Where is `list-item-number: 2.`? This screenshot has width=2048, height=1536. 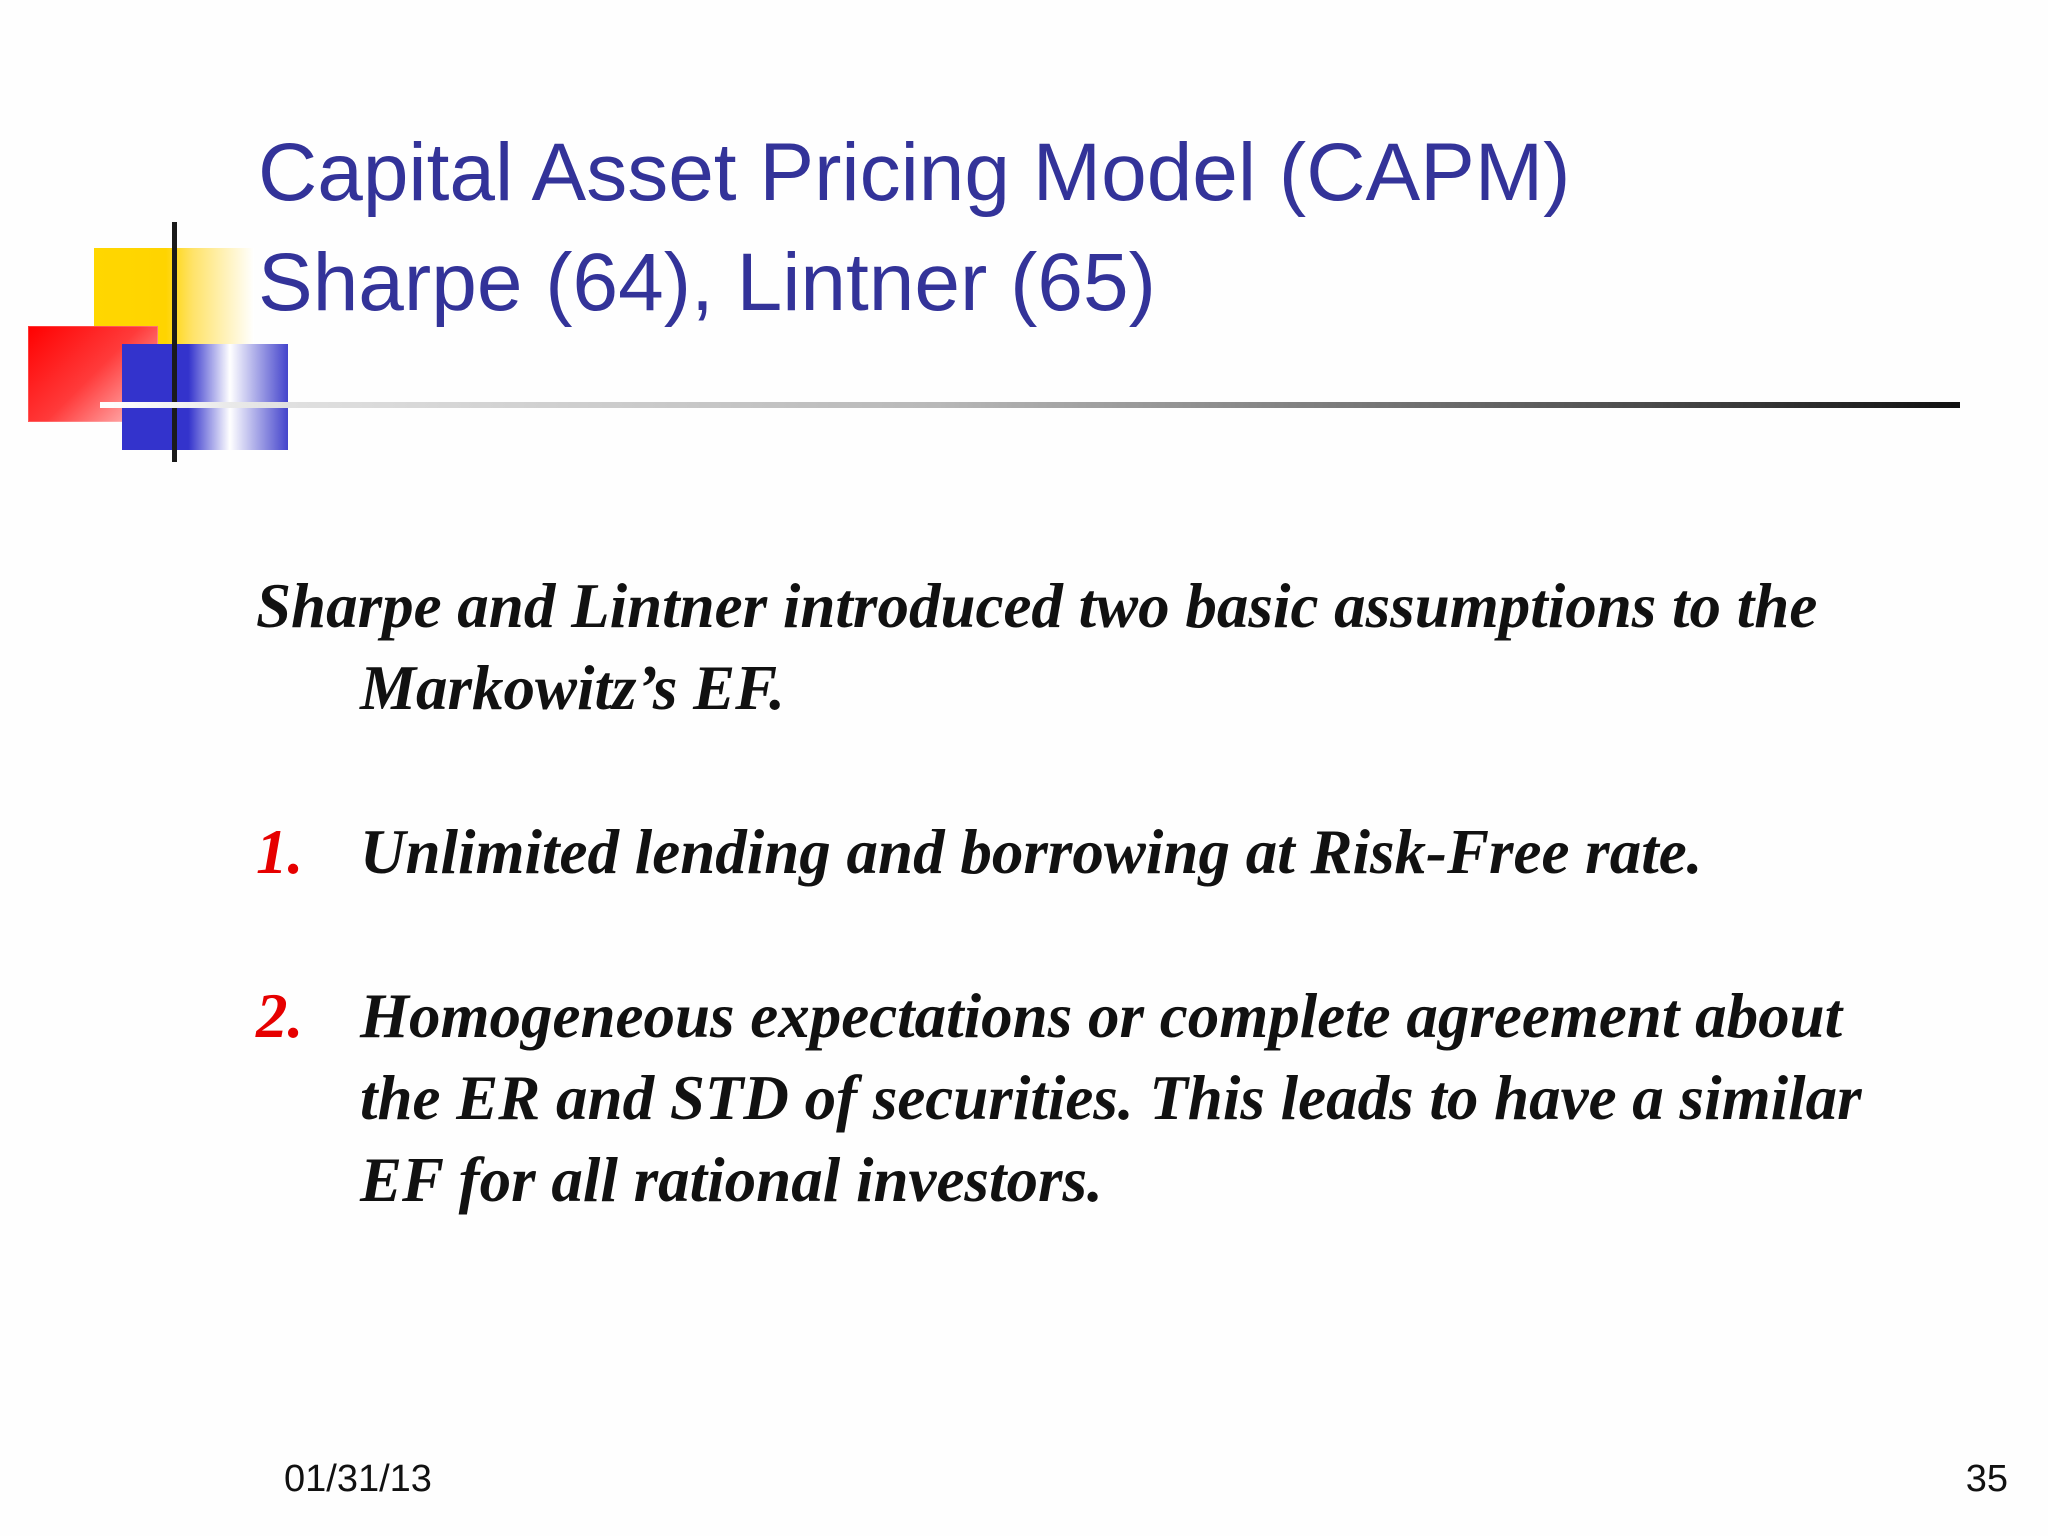 list-item-number: 2. is located at coordinates (280, 1016).